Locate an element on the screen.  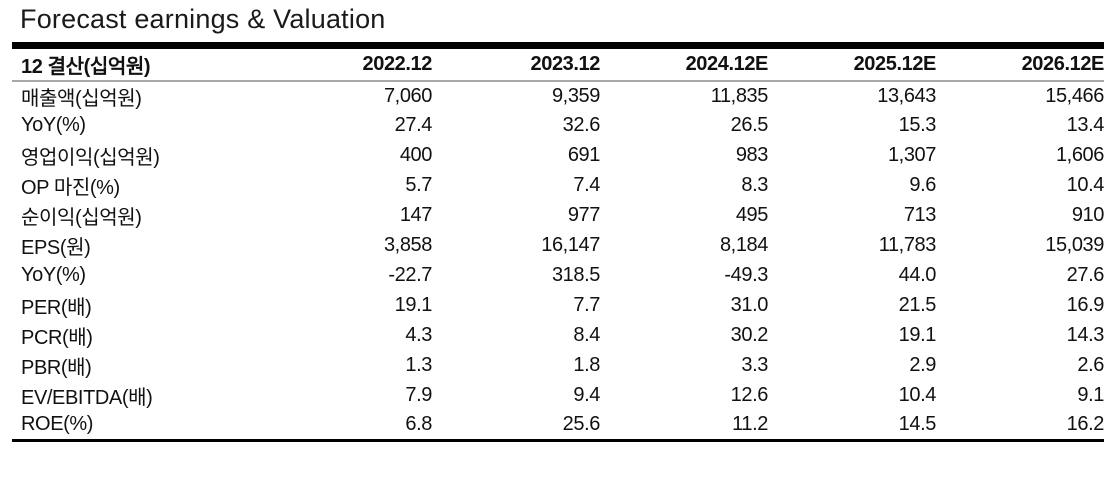
cell-value: 32.6 is located at coordinates (581, 125).